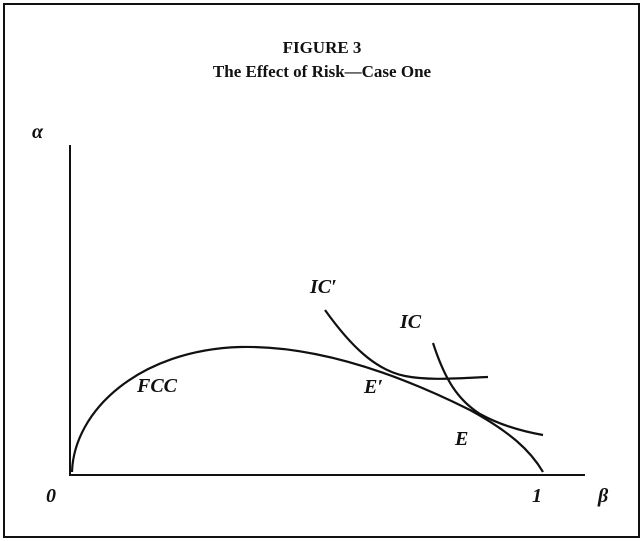  Describe the element at coordinates (322, 47) in the screenshot. I see `figure-title: FIGURE 3` at that location.